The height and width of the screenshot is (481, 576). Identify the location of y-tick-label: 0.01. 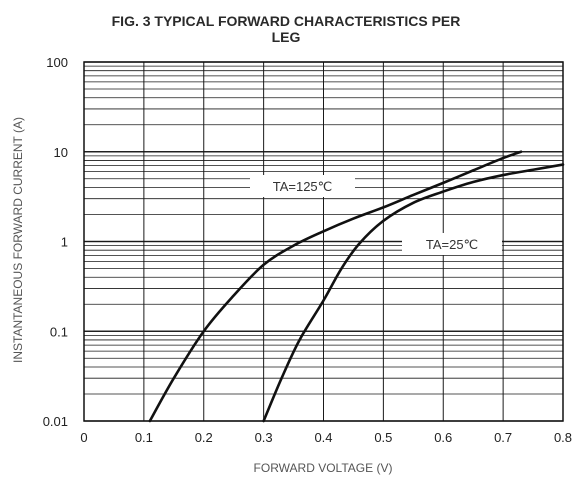
(55, 421).